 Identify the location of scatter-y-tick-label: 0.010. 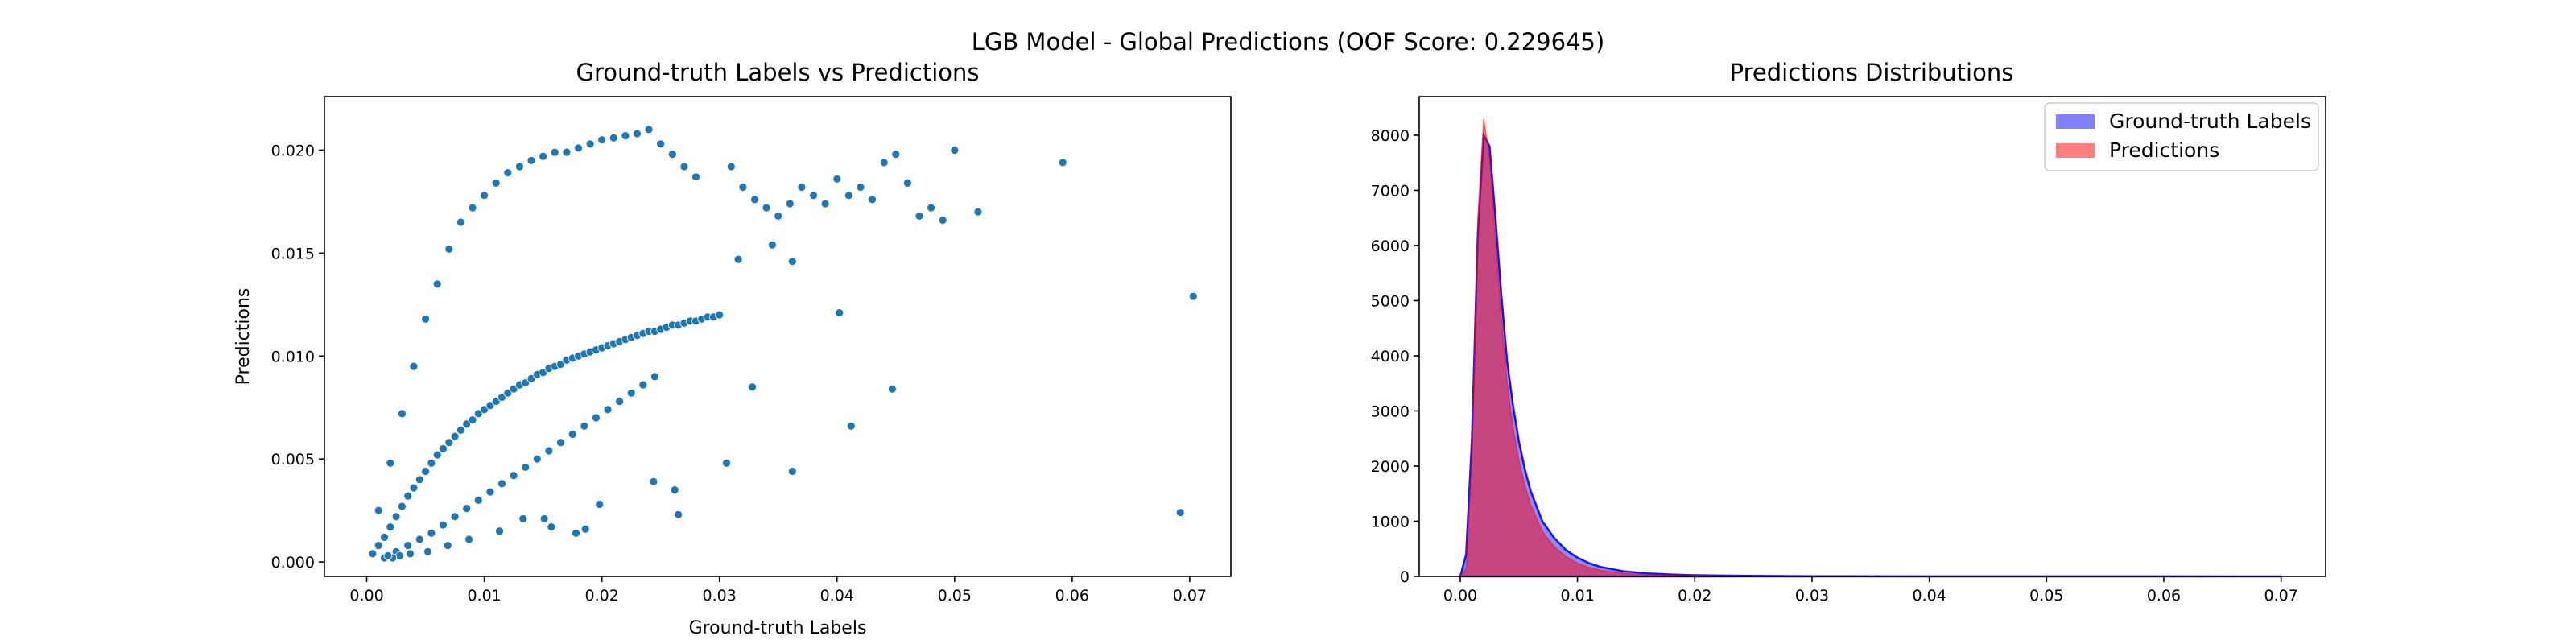
(293, 356).